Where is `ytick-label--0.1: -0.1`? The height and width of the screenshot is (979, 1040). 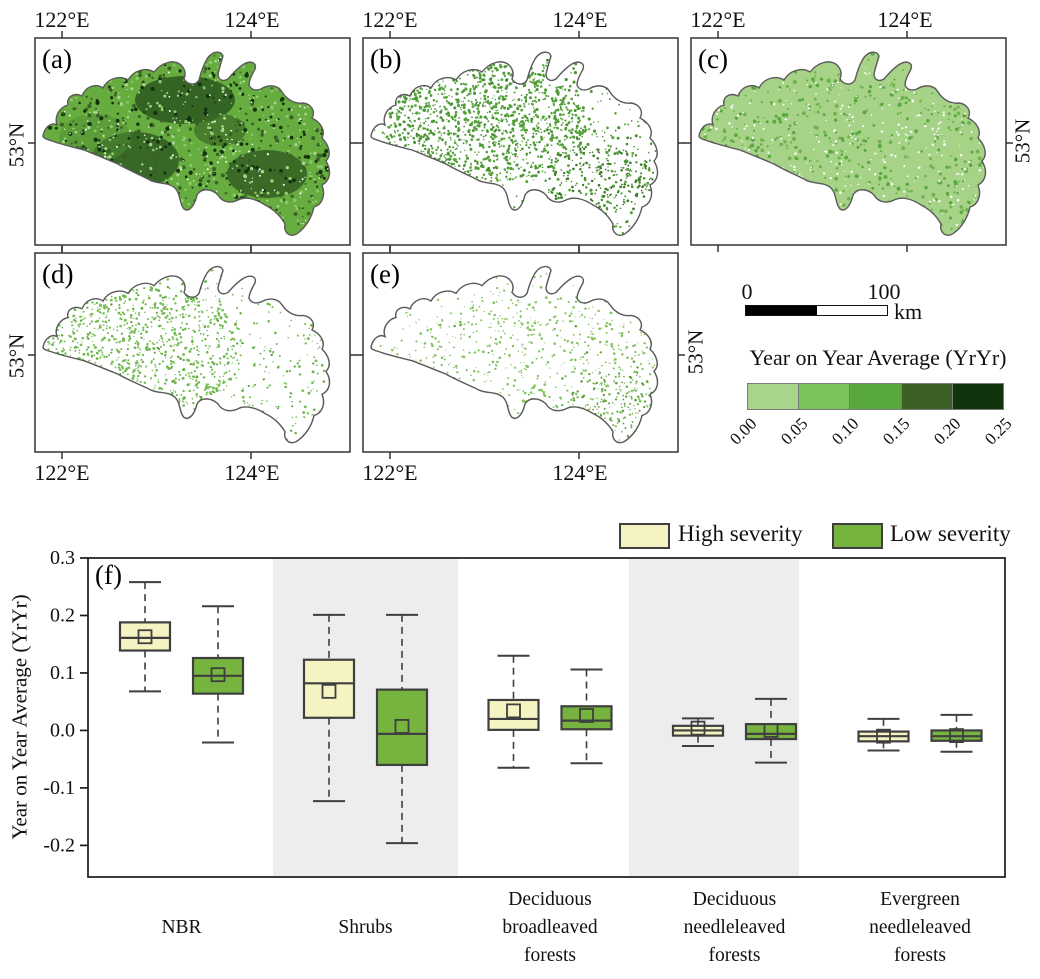 ytick-label--0.1: -0.1 is located at coordinates (59, 788).